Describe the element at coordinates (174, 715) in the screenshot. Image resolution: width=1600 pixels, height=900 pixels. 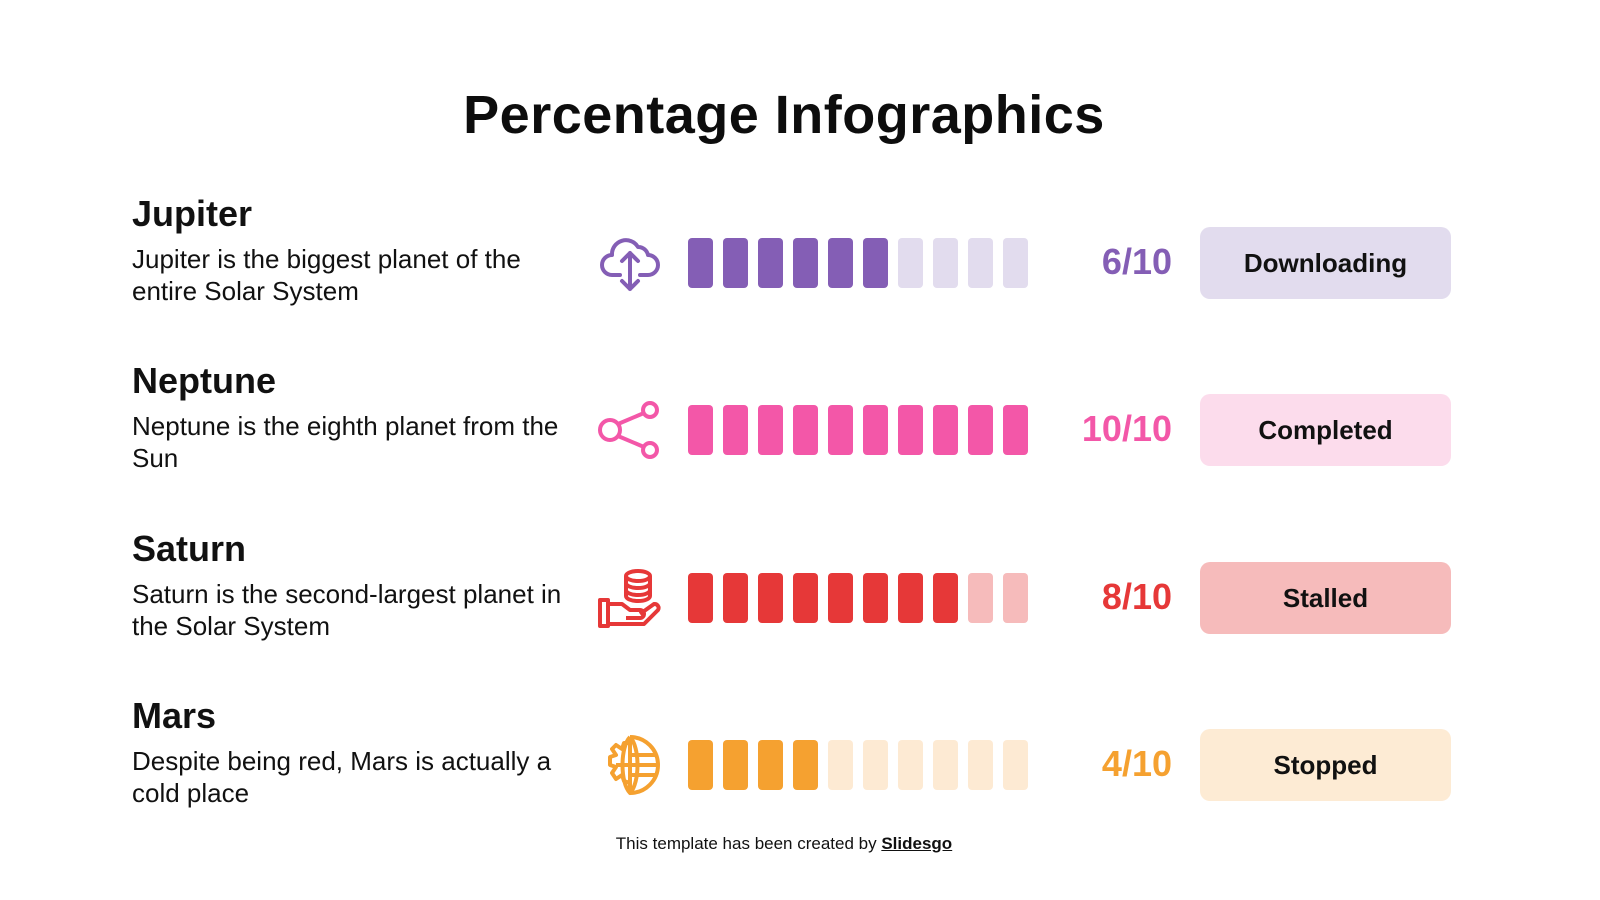
I see `row-name: Mars` at that location.